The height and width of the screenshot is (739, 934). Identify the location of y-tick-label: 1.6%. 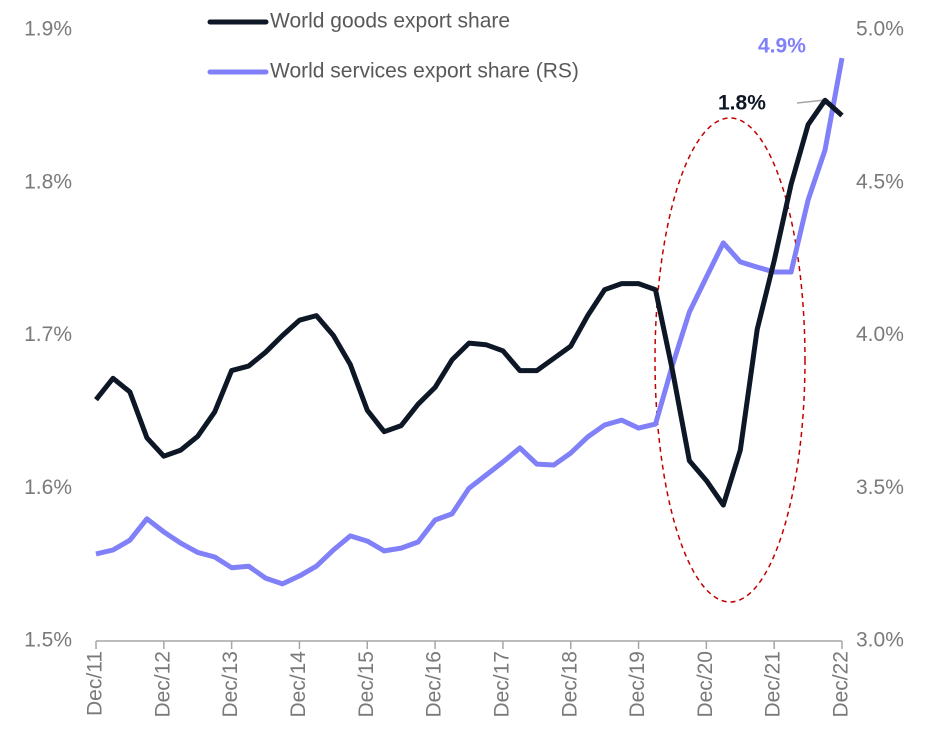
(48, 487).